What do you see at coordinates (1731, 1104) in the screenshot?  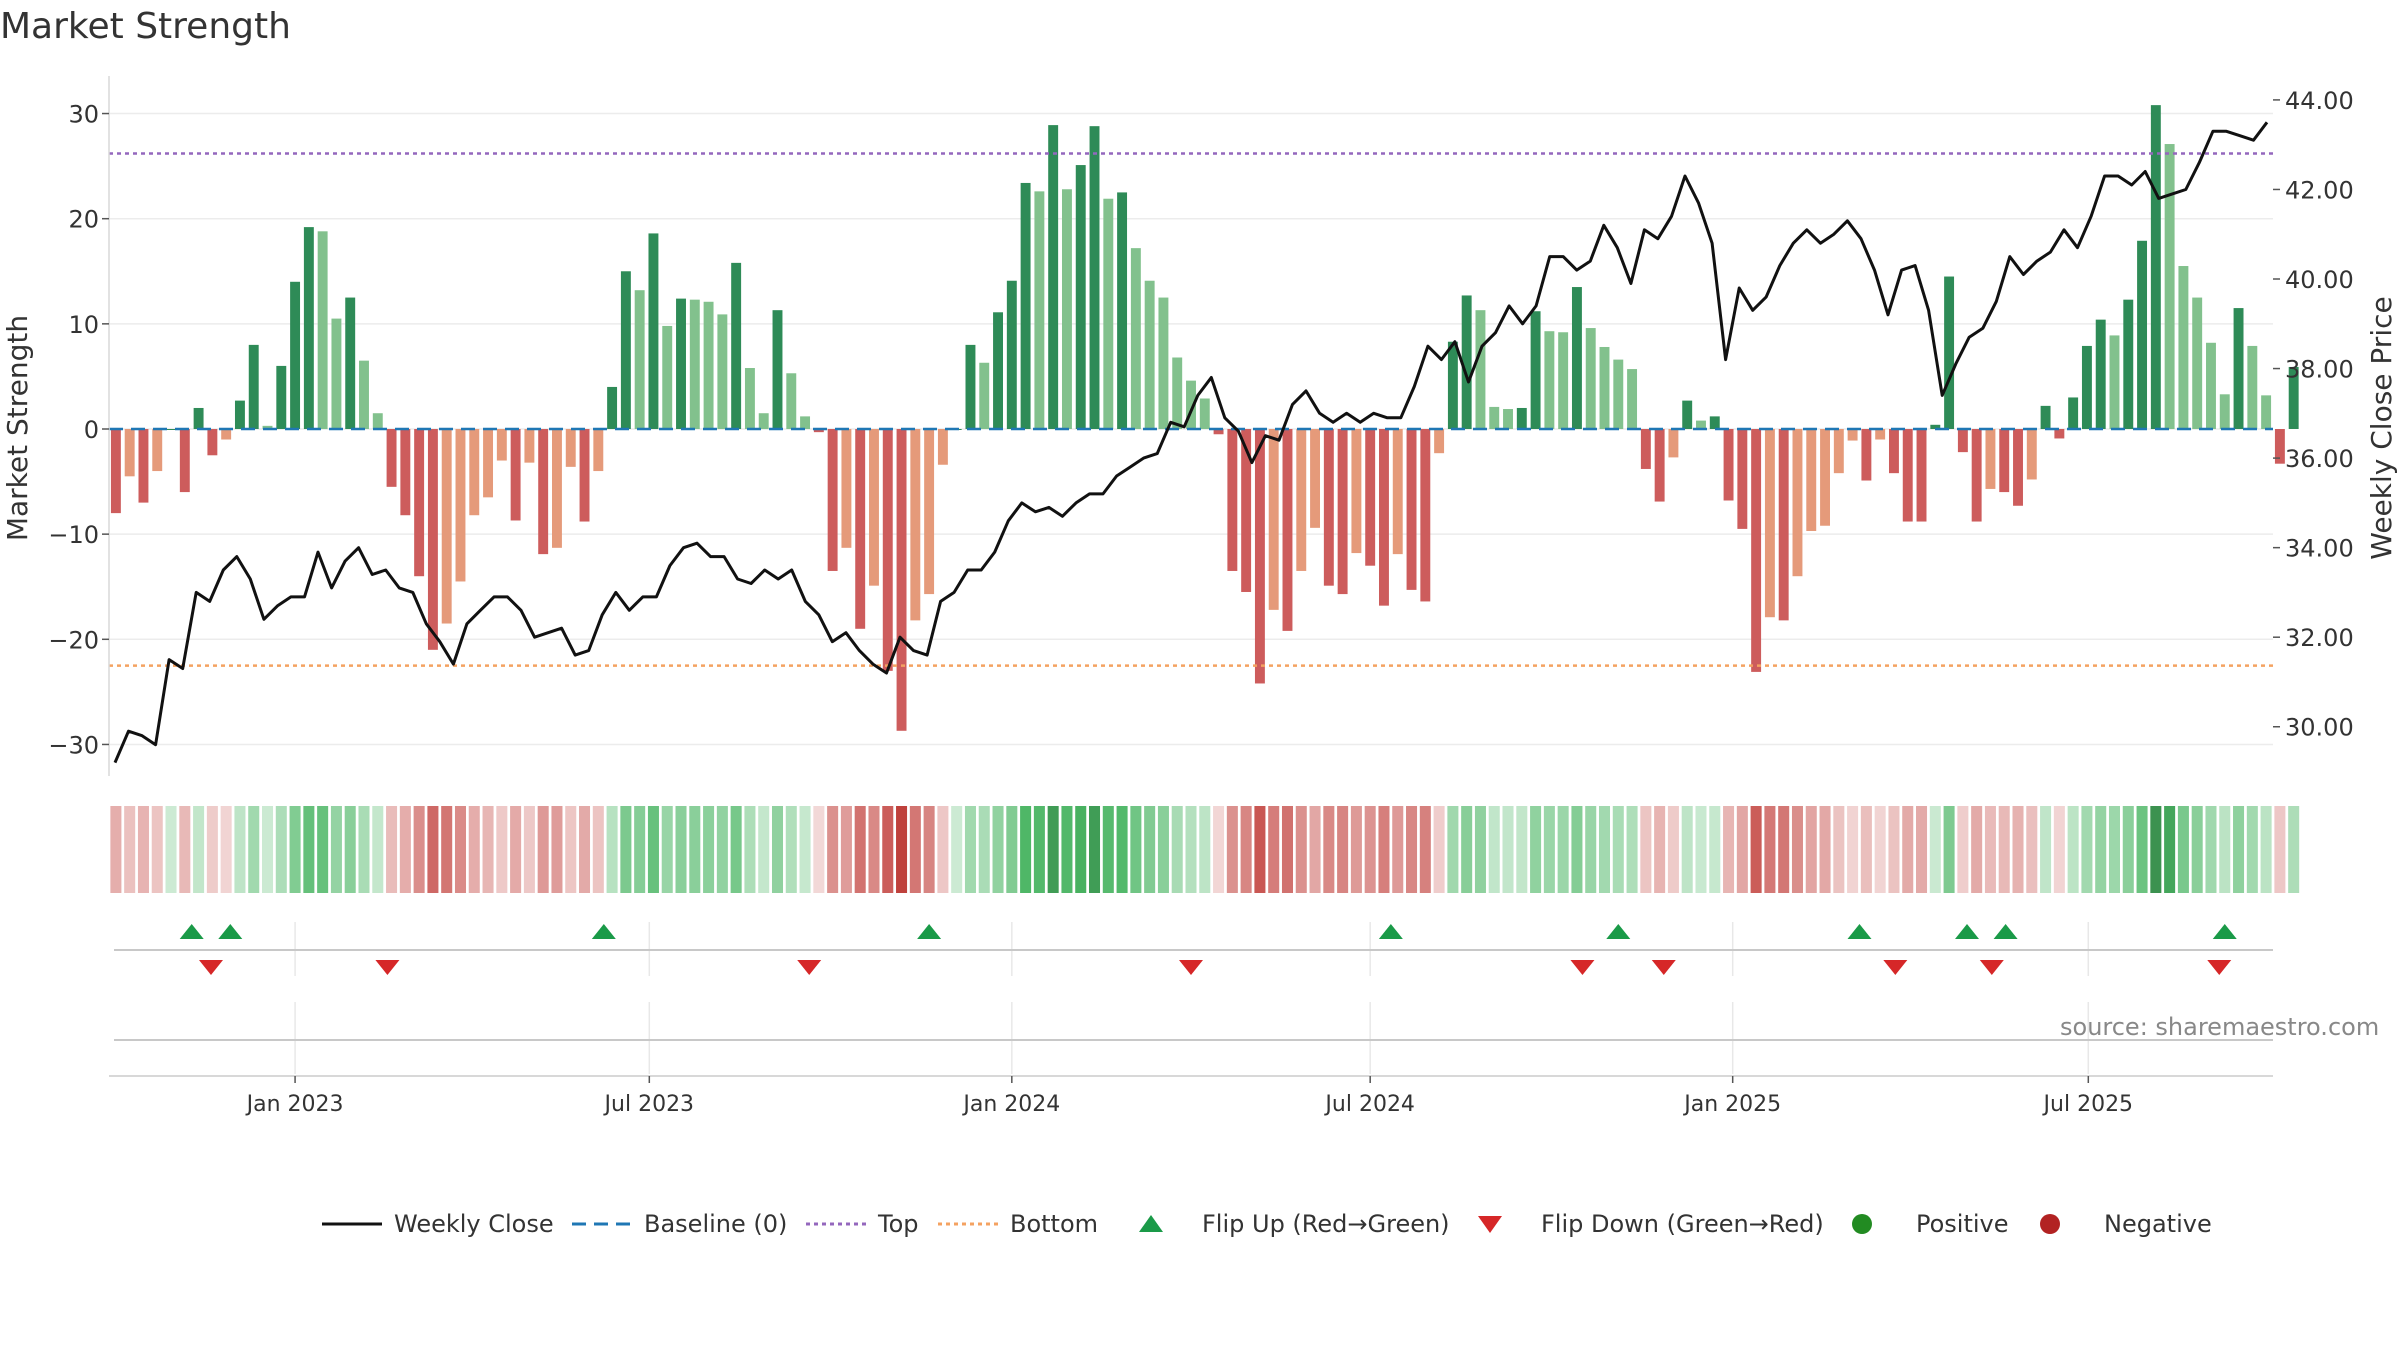 I see `x-tick-label: Jan 2025` at bounding box center [1731, 1104].